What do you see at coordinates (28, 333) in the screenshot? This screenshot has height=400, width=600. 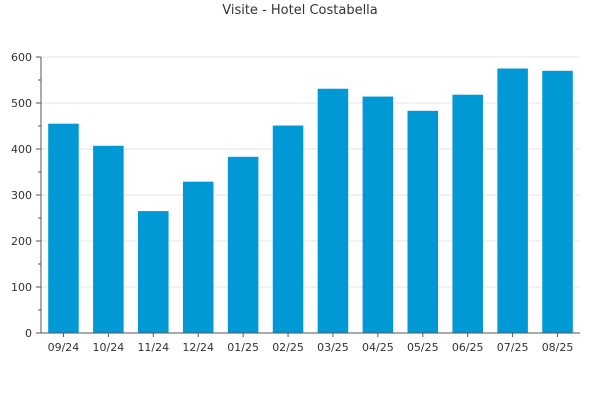 I see `y-tick-label: 0` at bounding box center [28, 333].